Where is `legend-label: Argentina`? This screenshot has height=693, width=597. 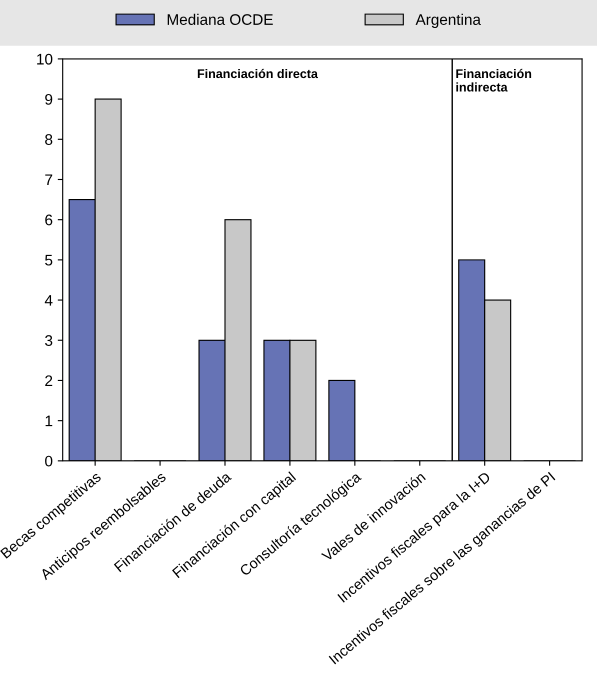
legend-label: Argentina is located at coordinates (448, 21).